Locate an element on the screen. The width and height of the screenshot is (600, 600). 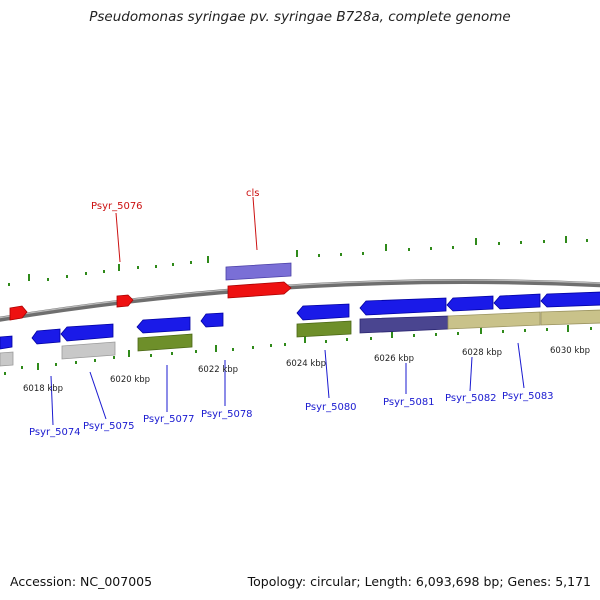
scale-label: 6018 kbp is located at coordinates (43, 389).